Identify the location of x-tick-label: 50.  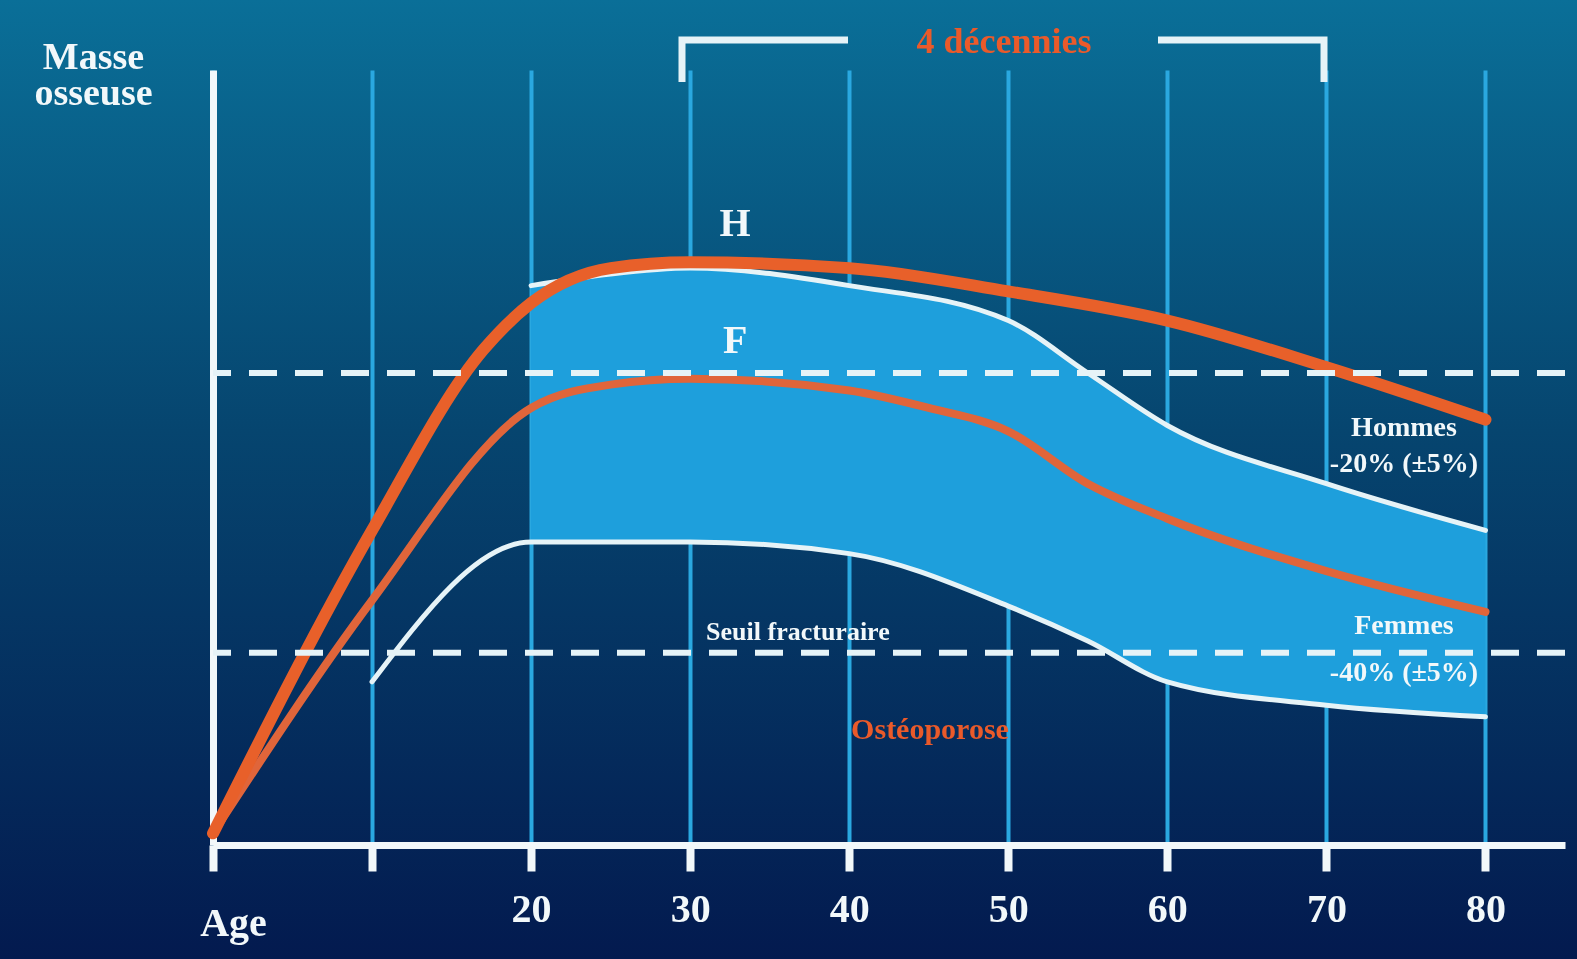
(1008, 908).